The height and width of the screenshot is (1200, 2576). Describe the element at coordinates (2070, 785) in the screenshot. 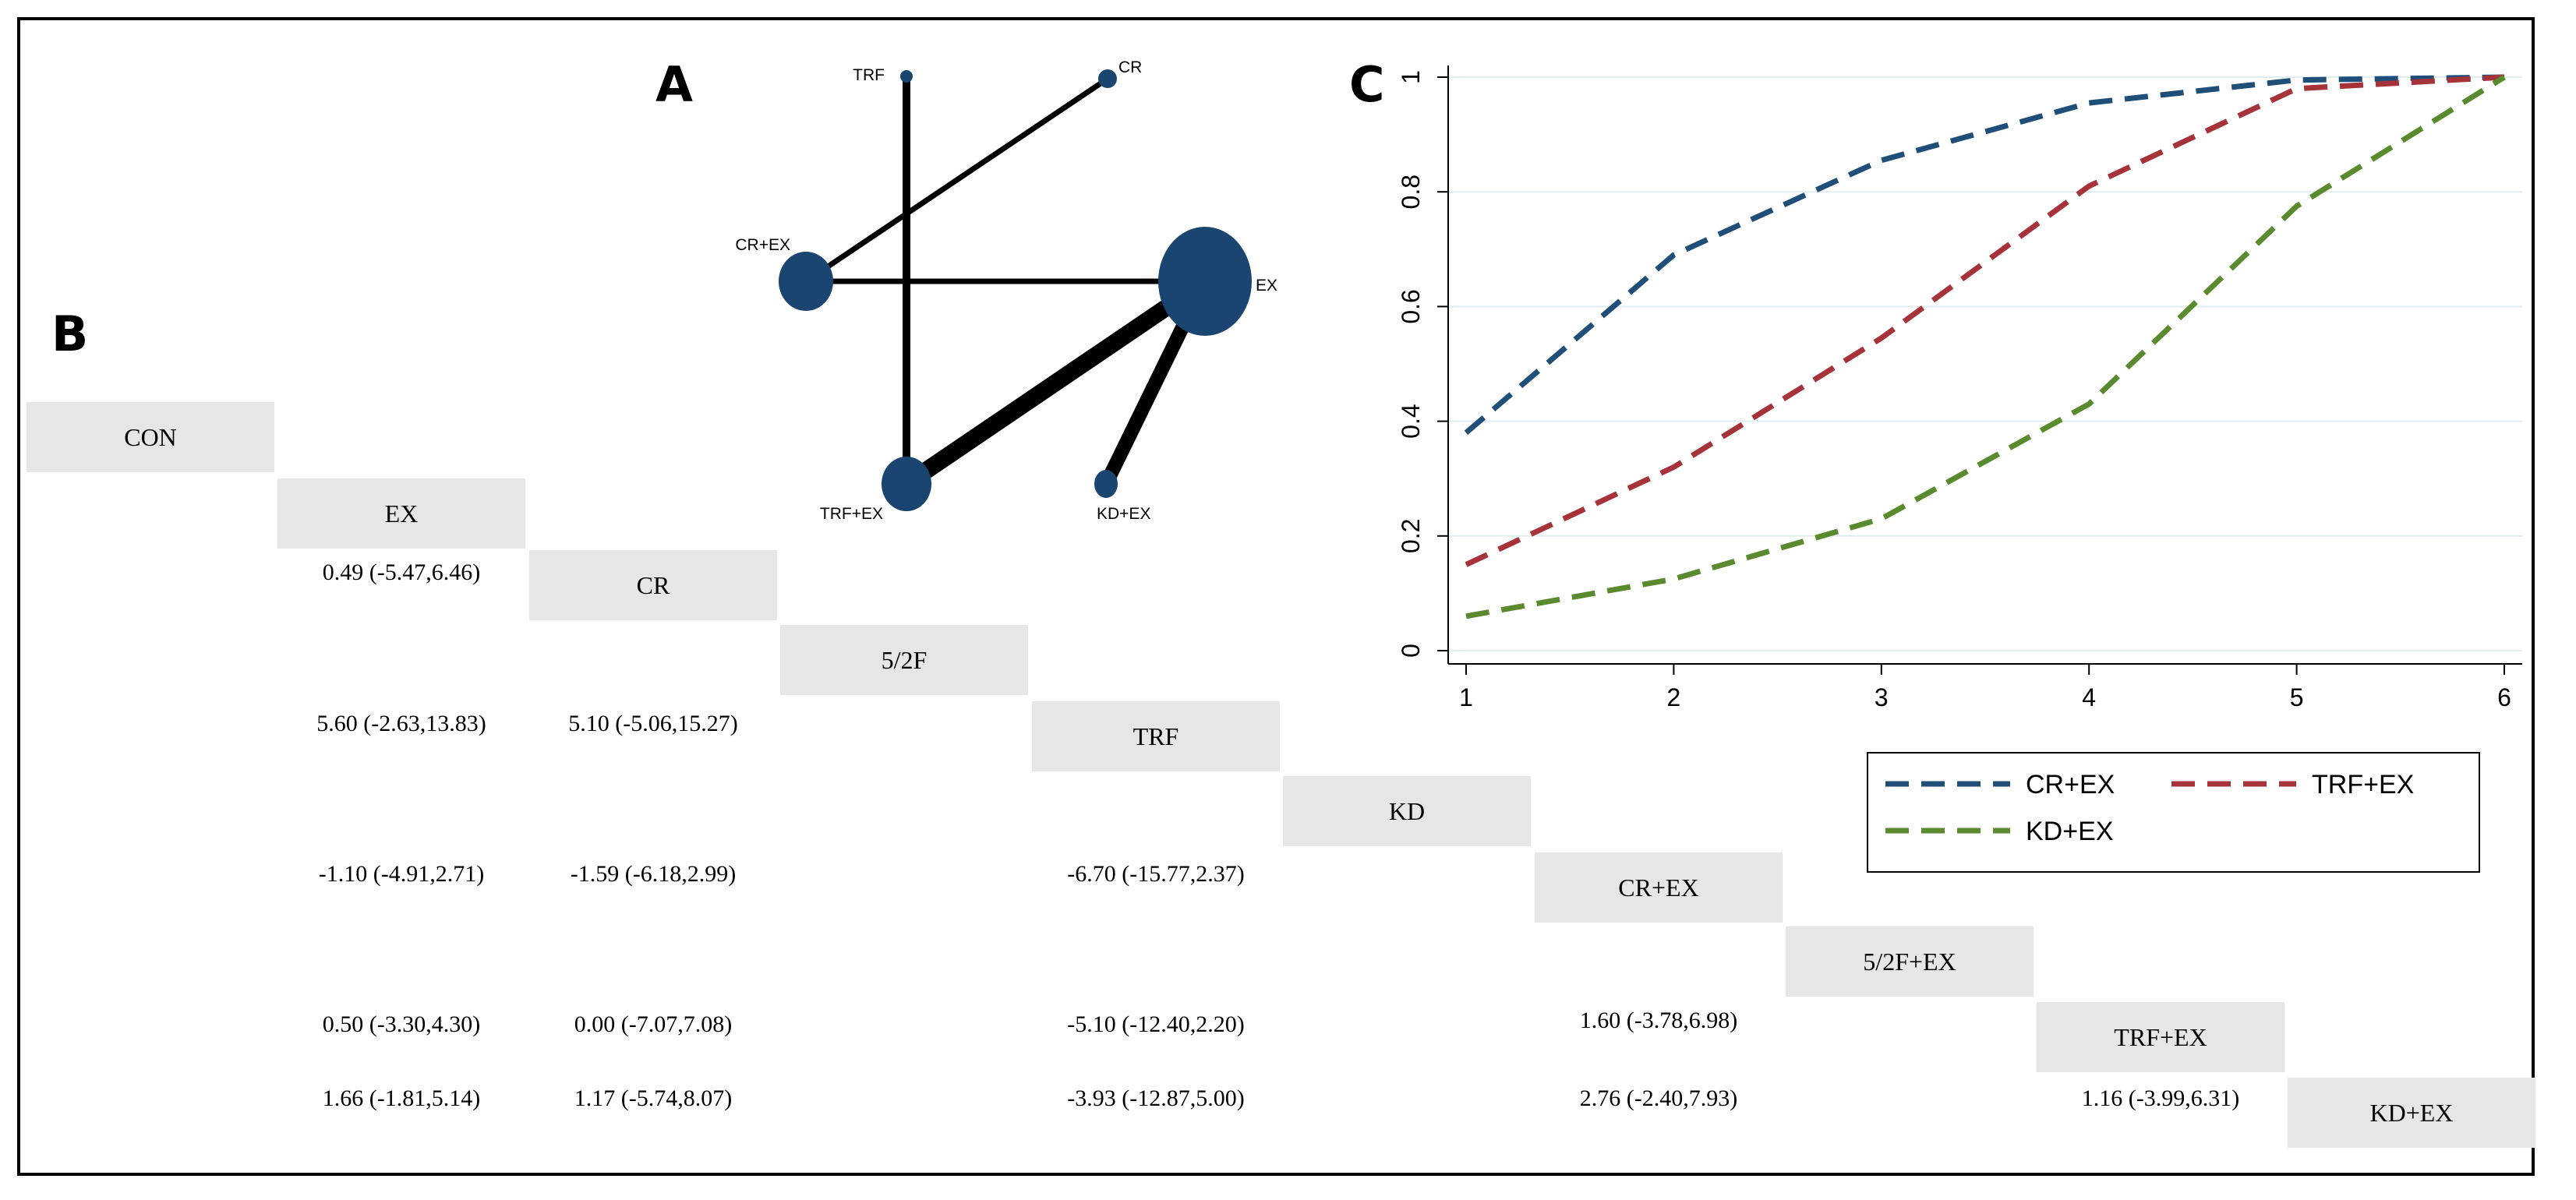

I see `legend-label-cr-plus-ex: CR+EX` at that location.